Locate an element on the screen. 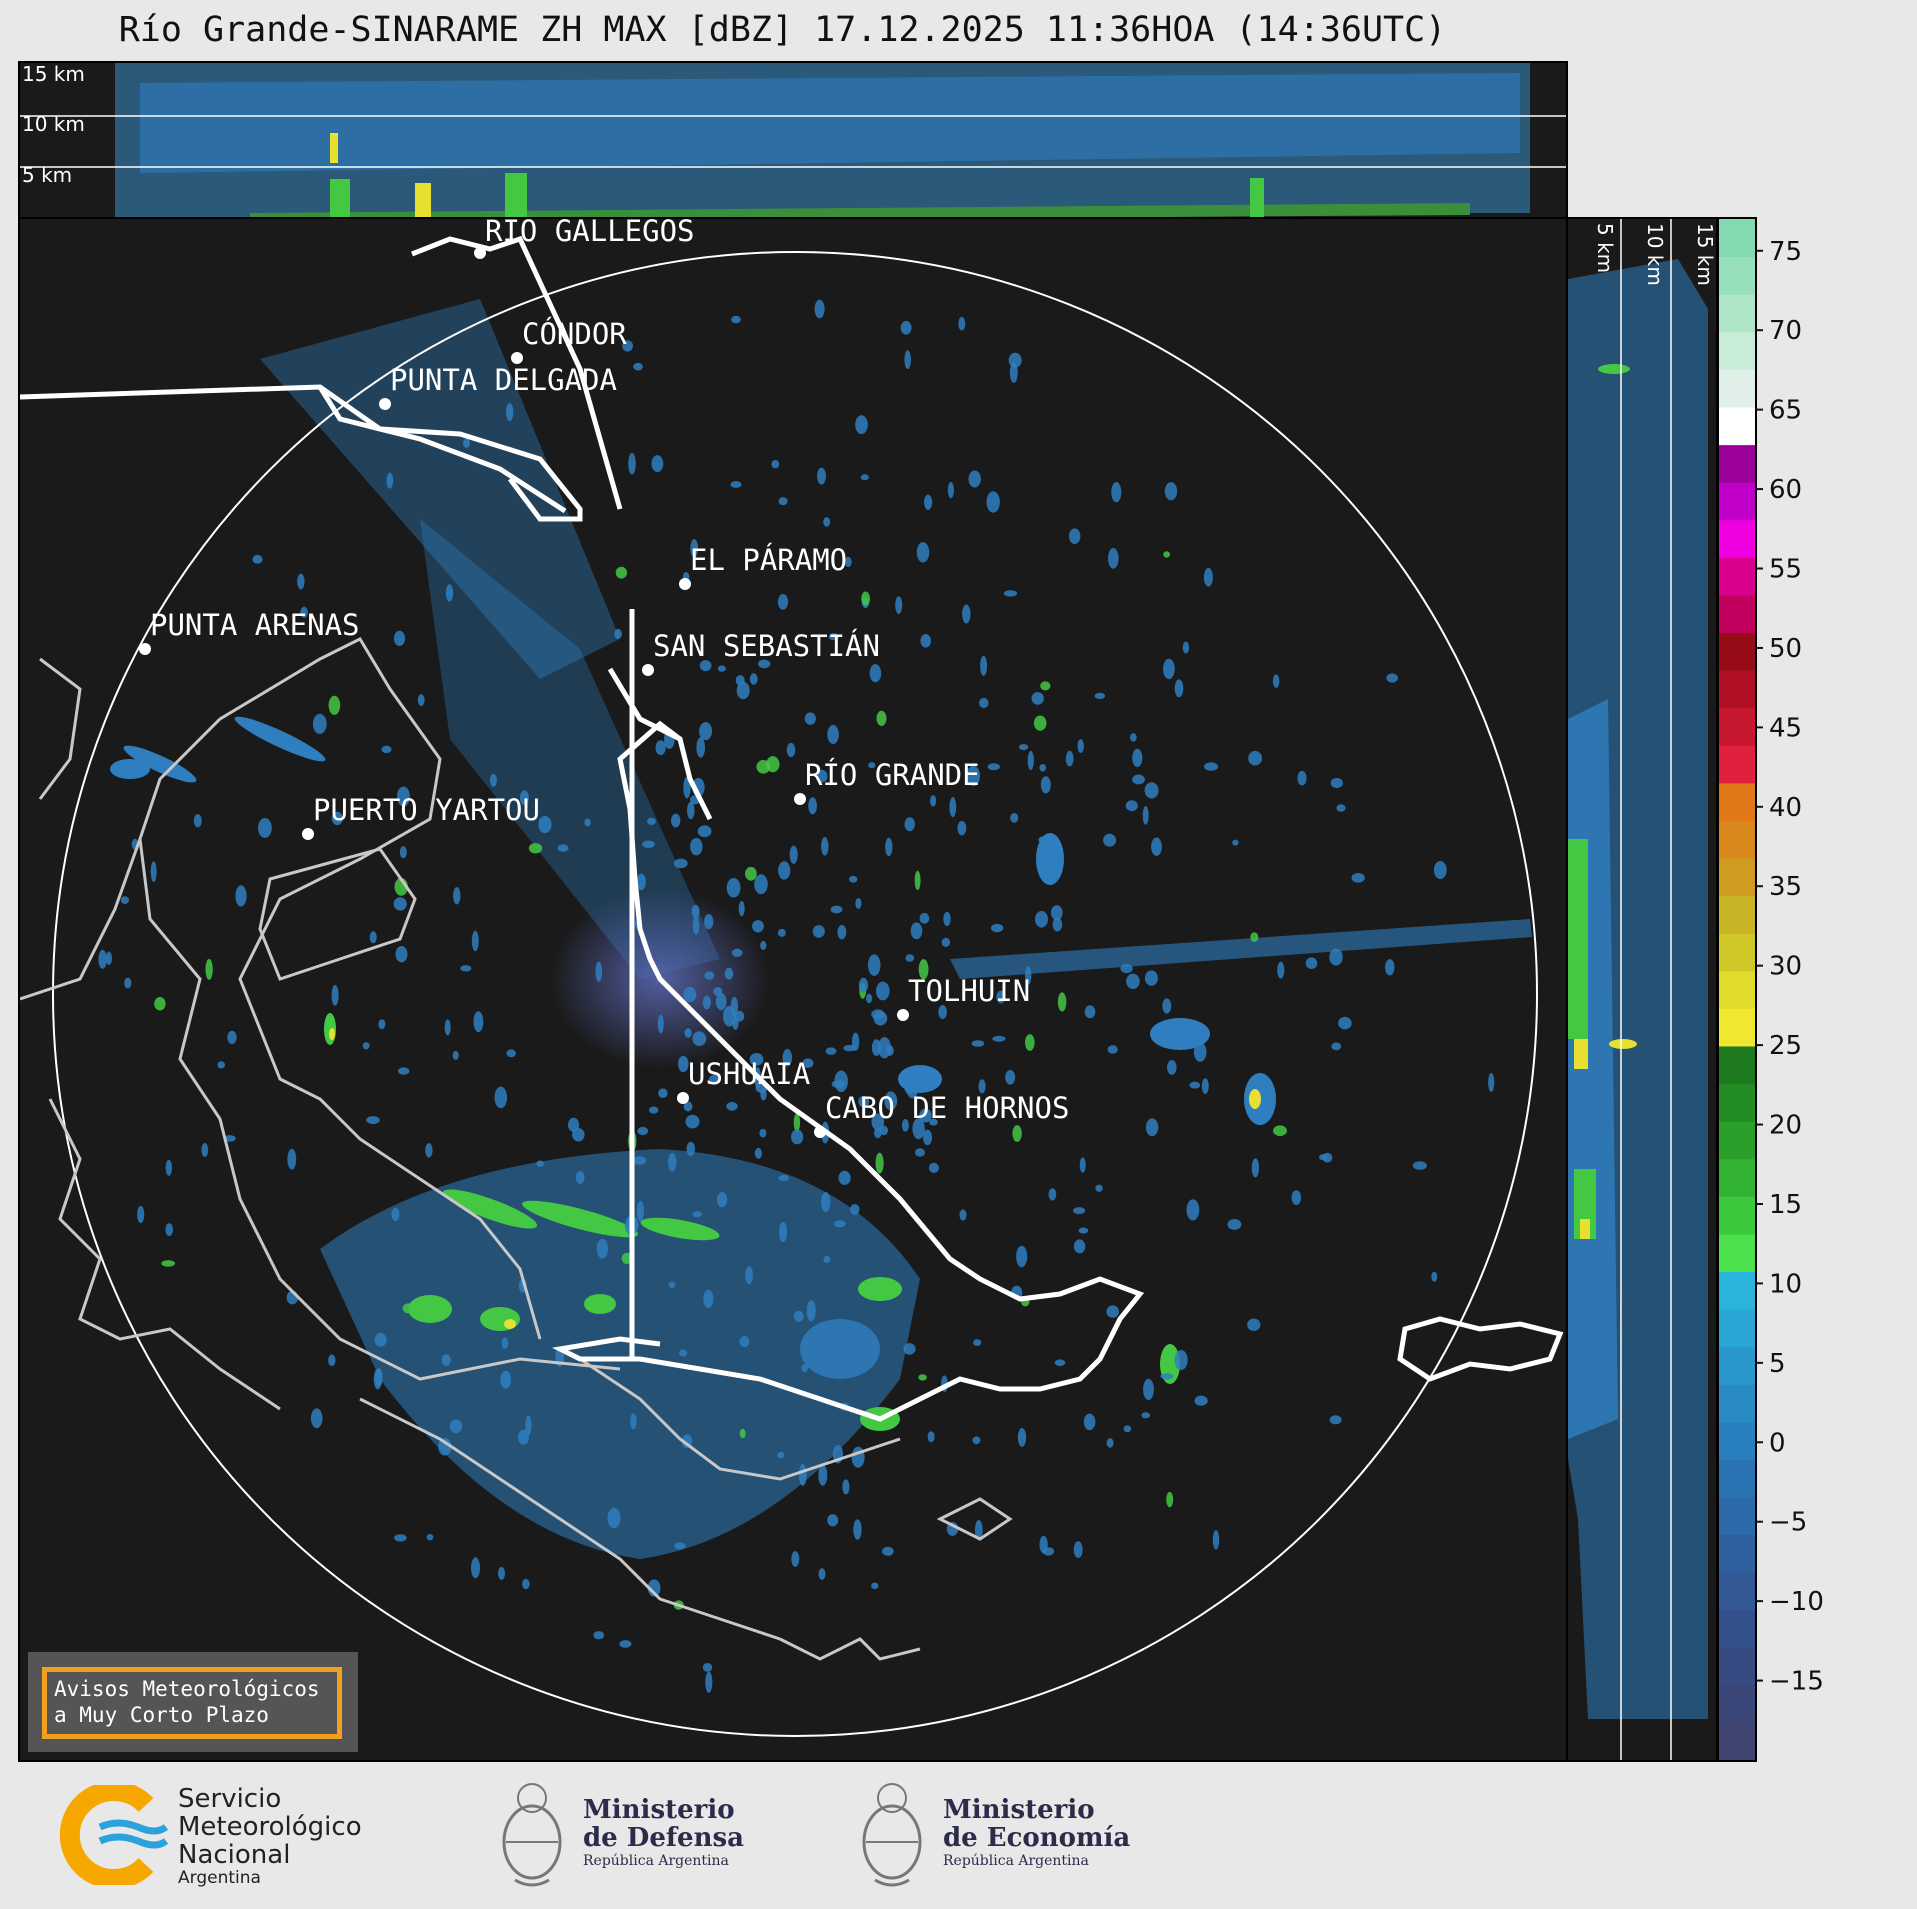 The width and height of the screenshot is (1917, 1909). colorbar-tick-label: −15 is located at coordinates (1796, 1682).